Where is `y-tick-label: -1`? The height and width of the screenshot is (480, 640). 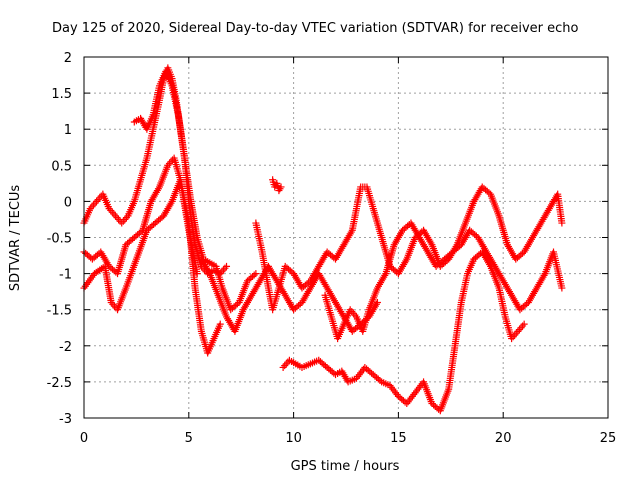 y-tick-label: -1 is located at coordinates (65, 275).